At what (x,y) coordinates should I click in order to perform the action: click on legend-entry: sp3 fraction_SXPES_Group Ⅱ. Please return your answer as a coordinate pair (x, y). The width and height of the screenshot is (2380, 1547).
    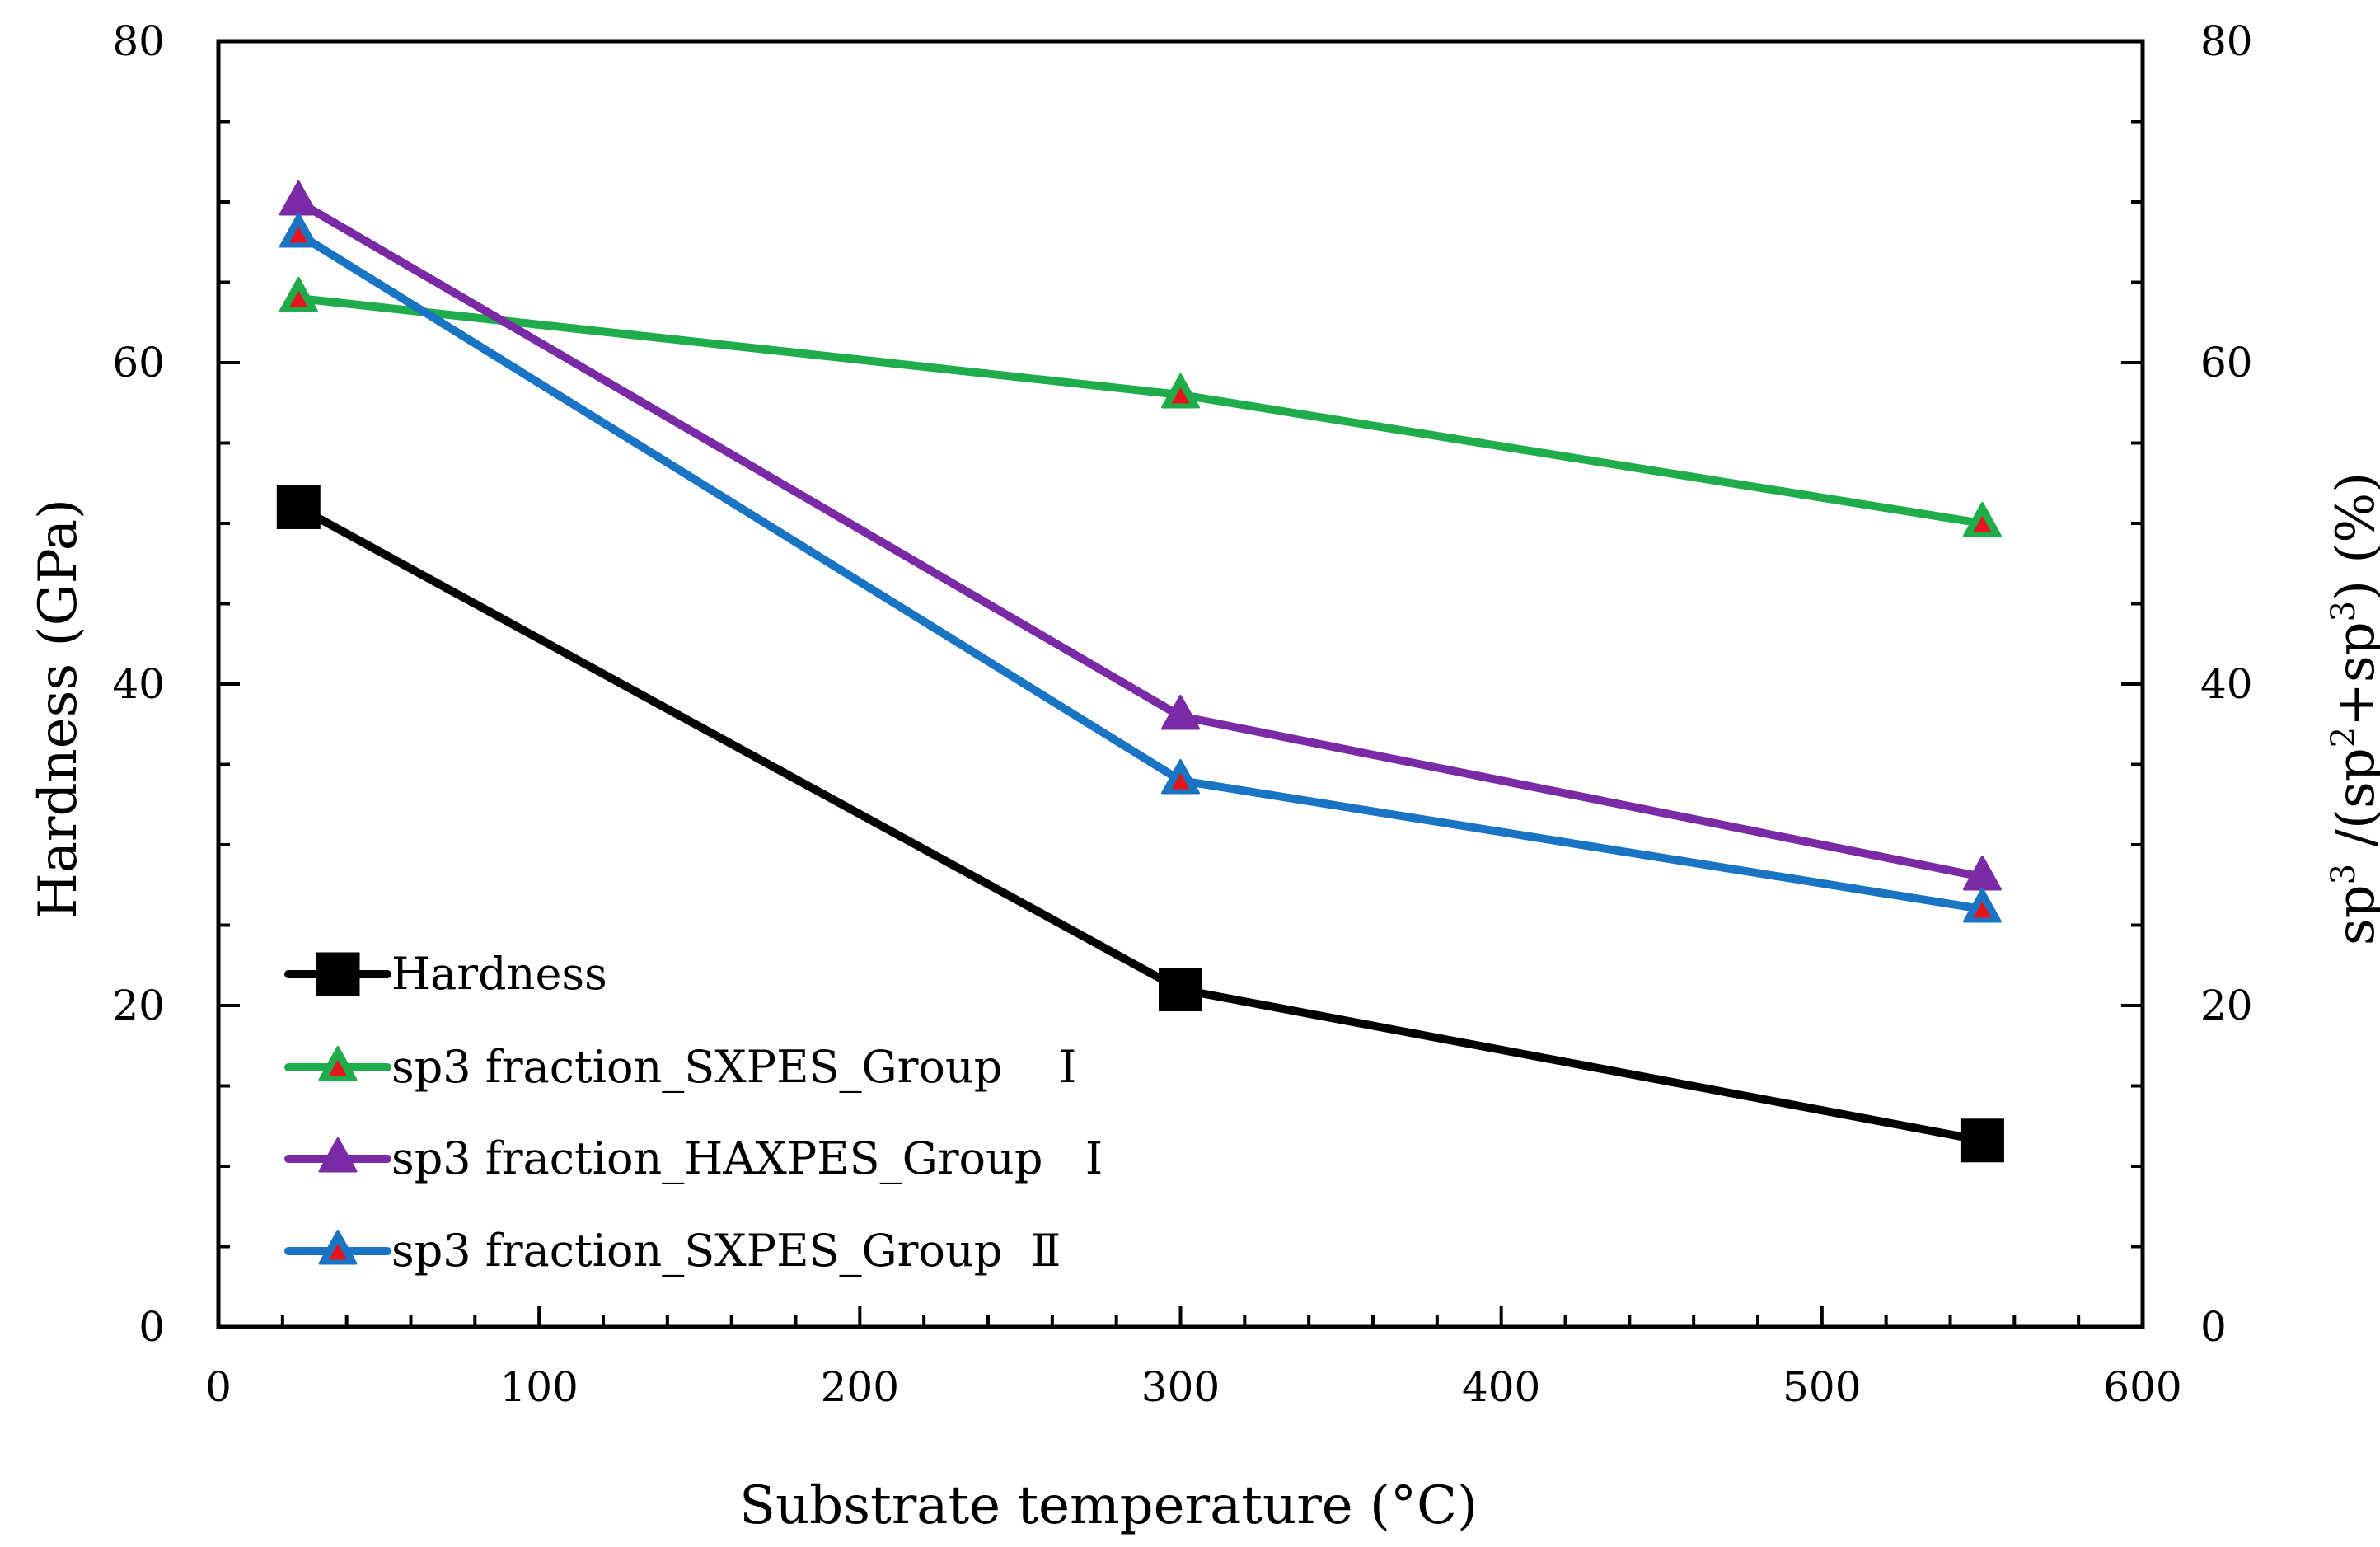
    Looking at the image, I should click on (672, 1251).